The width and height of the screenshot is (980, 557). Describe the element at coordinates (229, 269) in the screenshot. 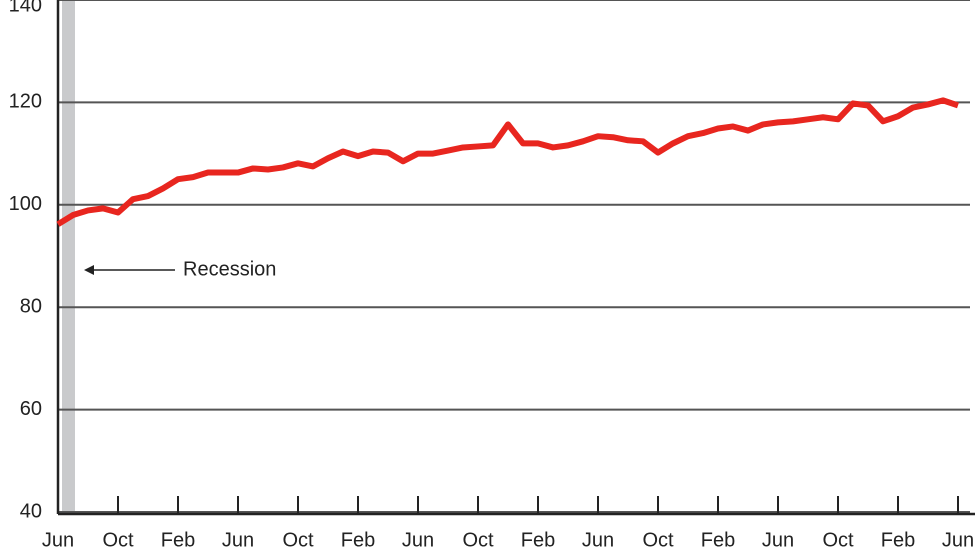

I see `annotation: Recession` at that location.